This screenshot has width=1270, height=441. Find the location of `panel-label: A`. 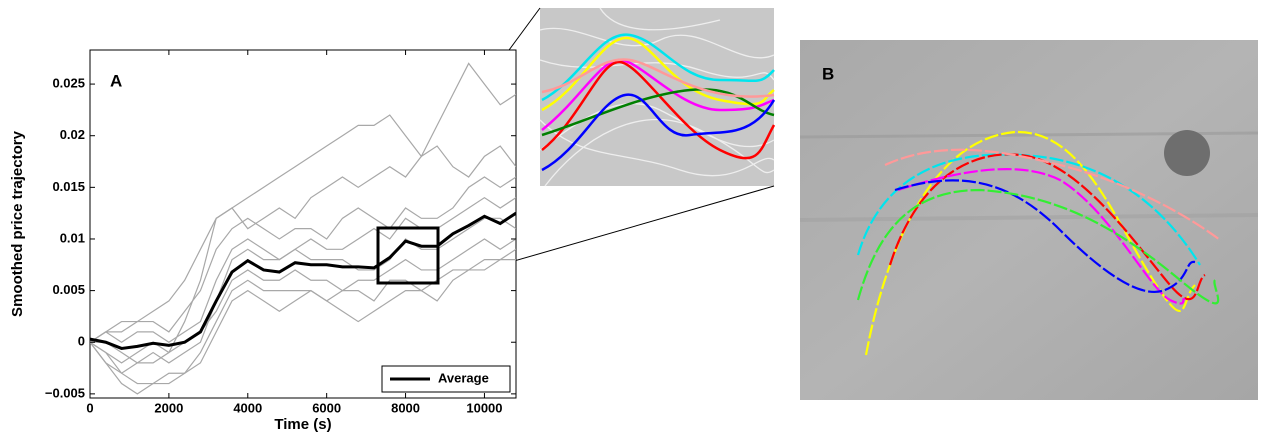

panel-label: A is located at coordinates (116, 80).